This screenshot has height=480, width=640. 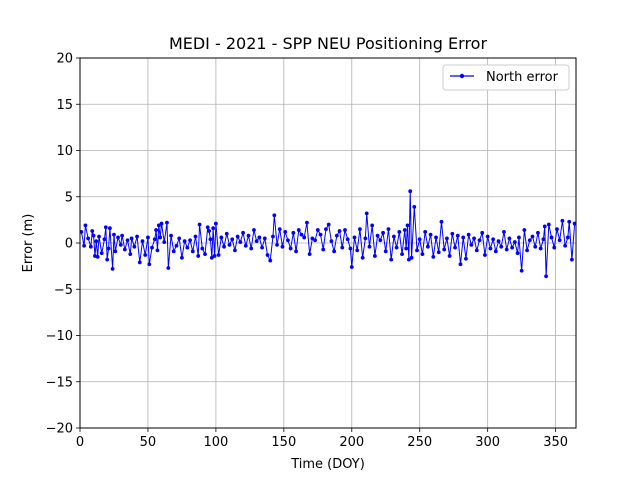 What do you see at coordinates (64, 151) in the screenshot?
I see `y-tick-label: 10` at bounding box center [64, 151].